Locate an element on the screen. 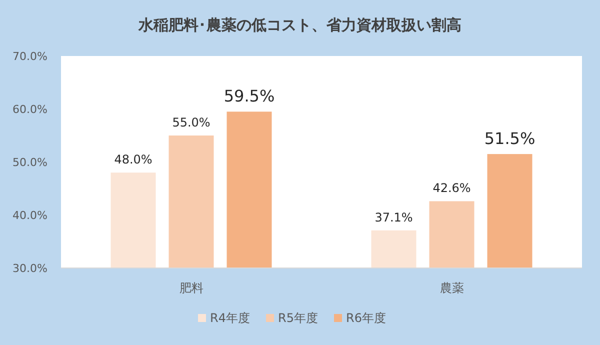 Image resolution: width=600 pixels, height=345 pixels. data-label: 48.0% is located at coordinates (133, 159).